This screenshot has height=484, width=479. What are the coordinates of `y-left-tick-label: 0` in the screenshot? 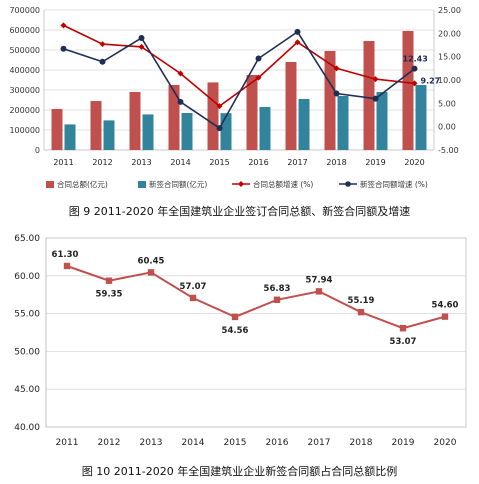 It's located at (37, 150).